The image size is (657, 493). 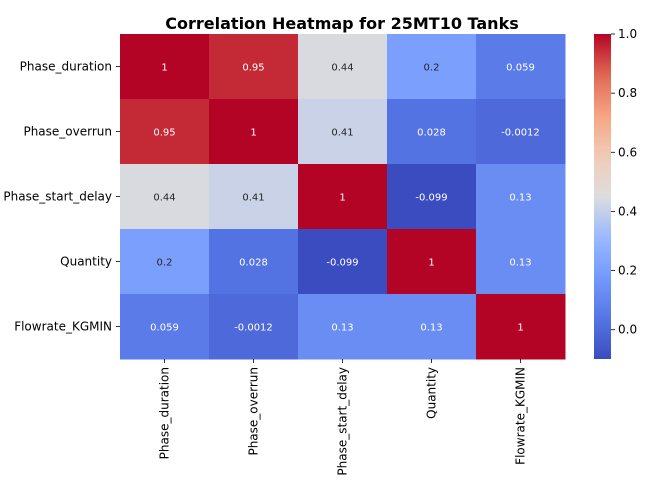 I want to click on colorbar-tick-label: 0.4, so click(x=627, y=211).